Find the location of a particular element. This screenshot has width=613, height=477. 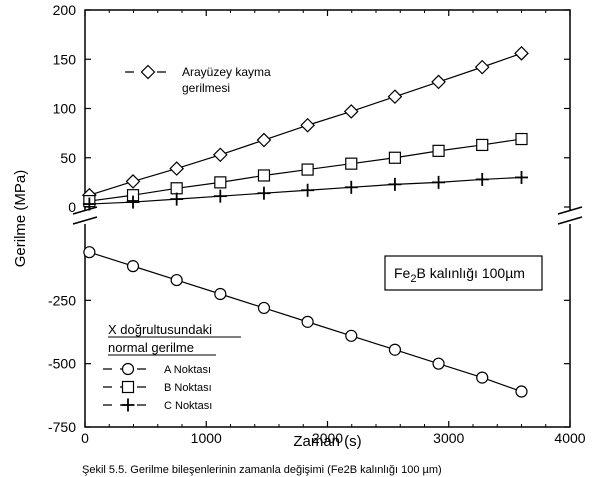

shear-legend-label-2: gerilmesi is located at coordinates (206, 88).